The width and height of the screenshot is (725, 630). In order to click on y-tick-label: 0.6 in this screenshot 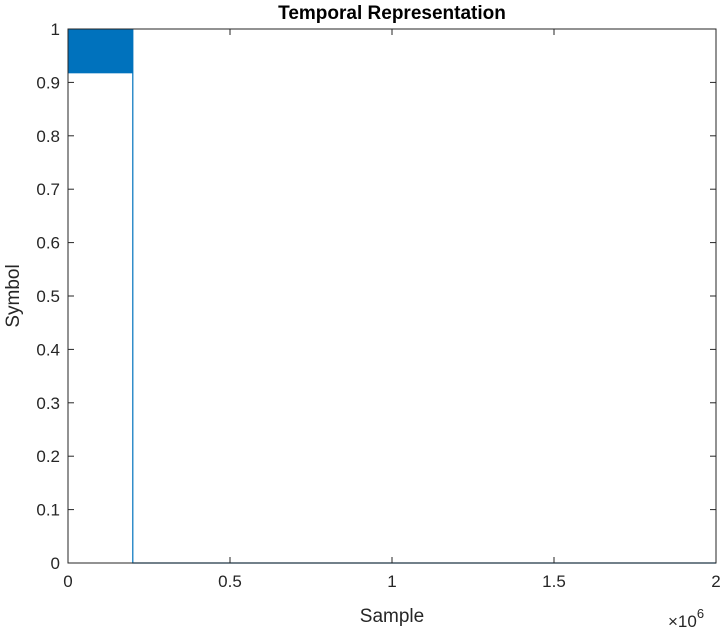, I will do `click(48, 243)`.